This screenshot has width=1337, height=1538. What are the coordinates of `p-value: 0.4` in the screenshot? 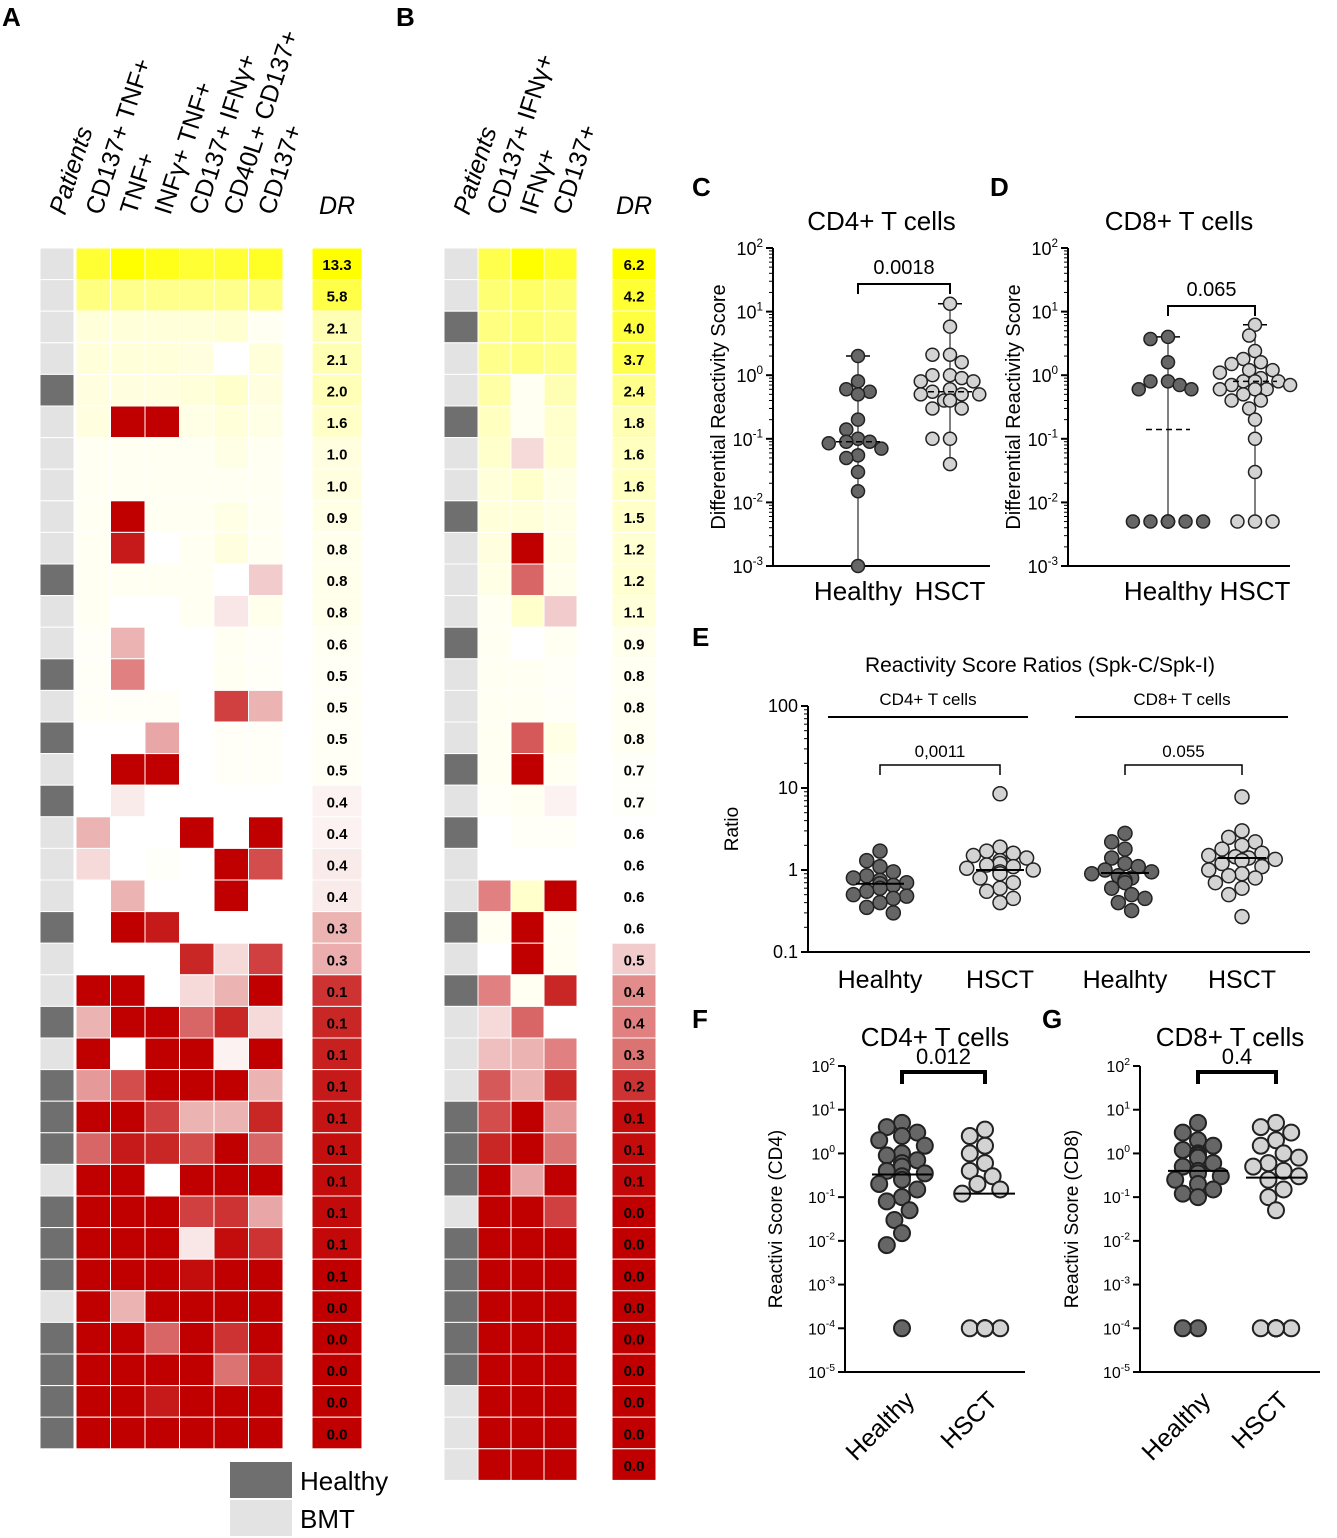 It's located at (1237, 1056).